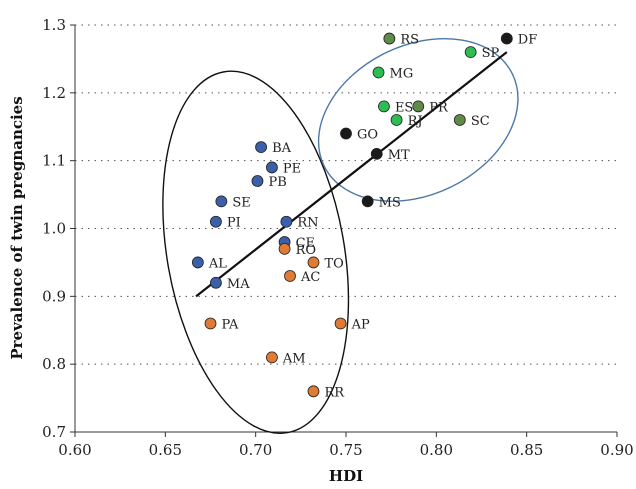 The height and width of the screenshot is (489, 636). I want to click on point-label-ro: RO, so click(306, 250).